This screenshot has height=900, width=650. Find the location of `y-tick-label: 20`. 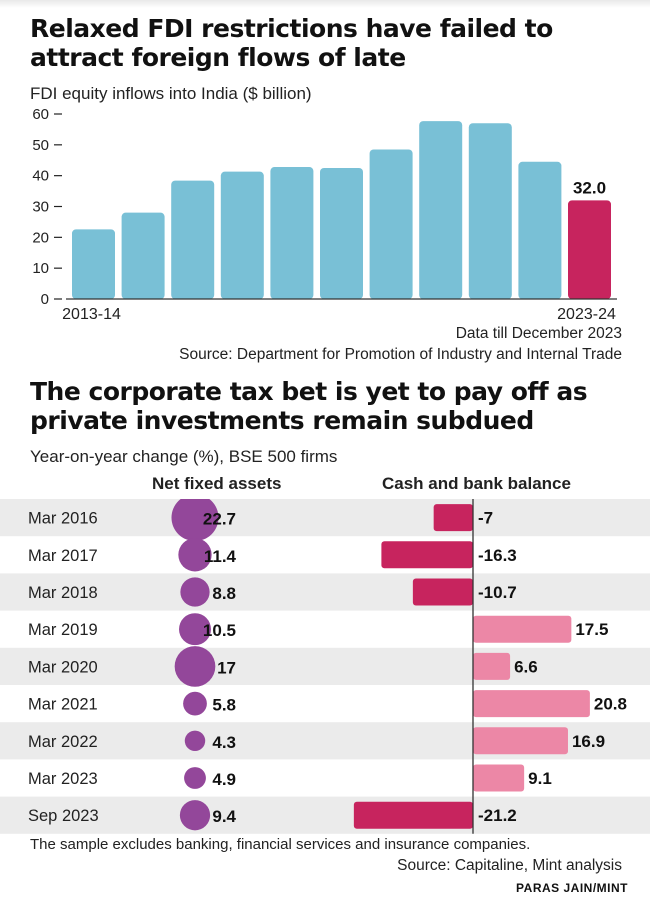

y-tick-label: 20 is located at coordinates (40, 237).